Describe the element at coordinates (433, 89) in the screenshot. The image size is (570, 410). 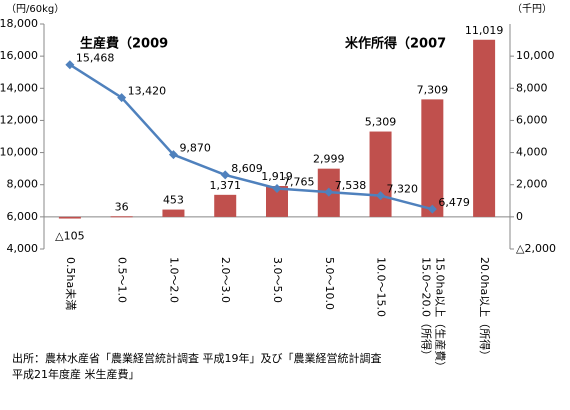
I see `bar-value-label: 7,309` at that location.